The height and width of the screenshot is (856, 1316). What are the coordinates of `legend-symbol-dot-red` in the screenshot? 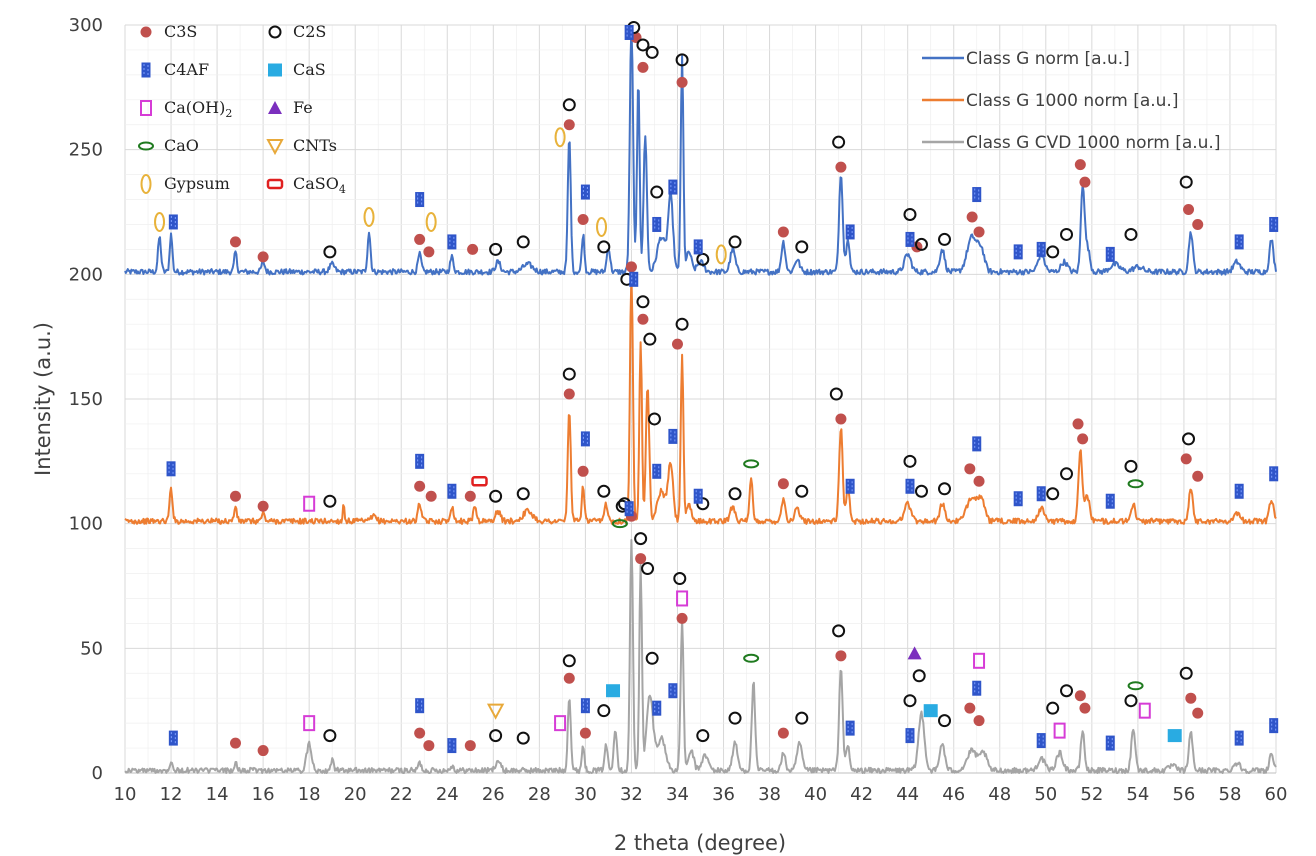 It's located at (146, 32).